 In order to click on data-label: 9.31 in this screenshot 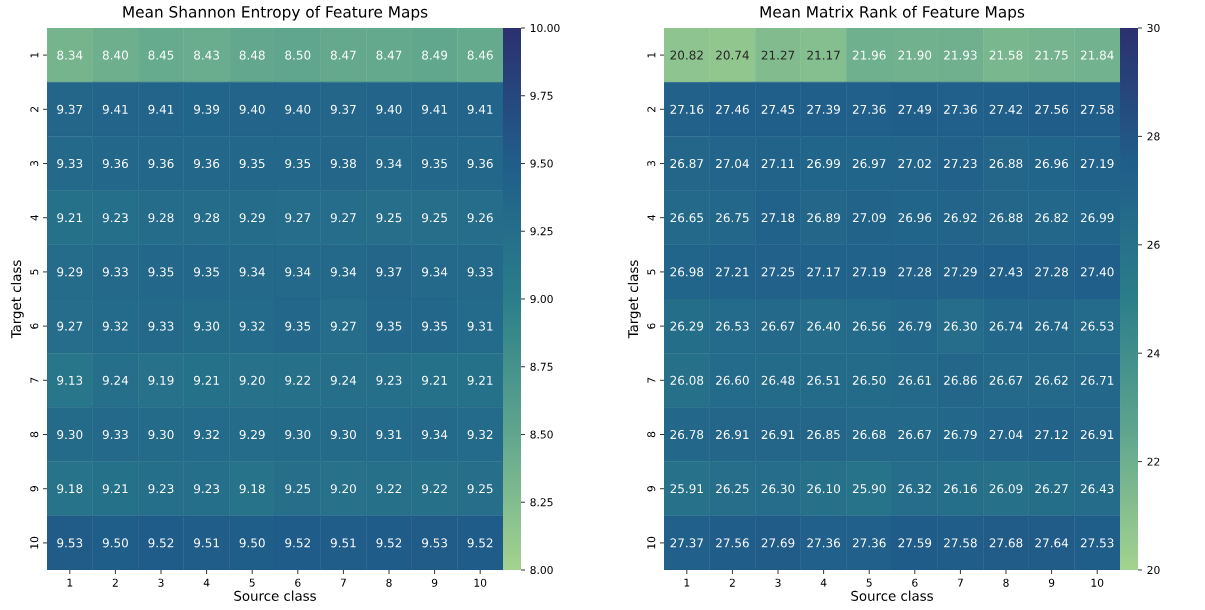, I will do `click(389, 434)`.